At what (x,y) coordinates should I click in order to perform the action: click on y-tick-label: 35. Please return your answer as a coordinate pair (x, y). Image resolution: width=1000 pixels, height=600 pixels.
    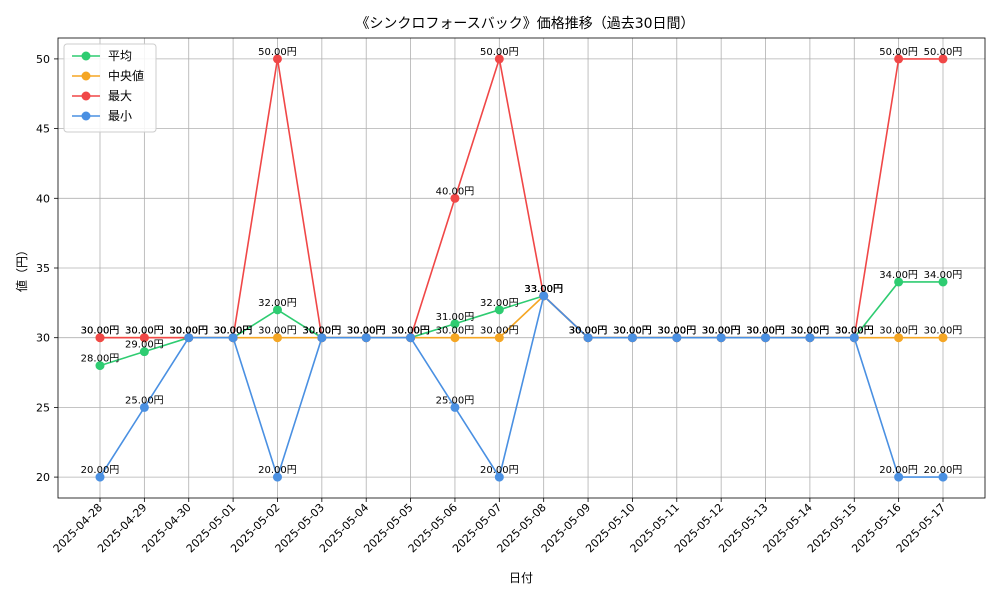
    Looking at the image, I should click on (43, 268).